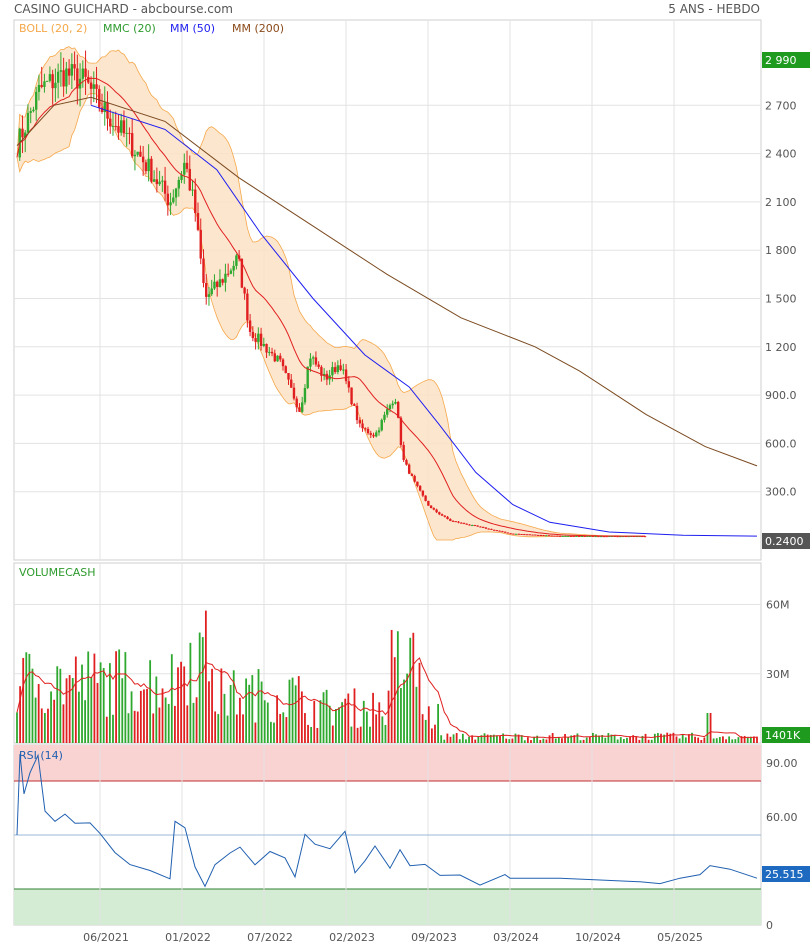  What do you see at coordinates (387, 763) in the screenshot?
I see `rsi-overbought-zone` at bounding box center [387, 763].